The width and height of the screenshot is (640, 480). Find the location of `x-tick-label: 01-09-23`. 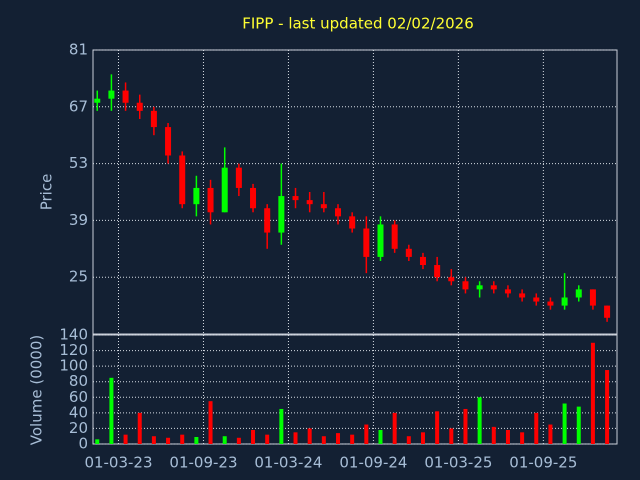

x-tick-label: 01-09-23 is located at coordinates (203, 463).